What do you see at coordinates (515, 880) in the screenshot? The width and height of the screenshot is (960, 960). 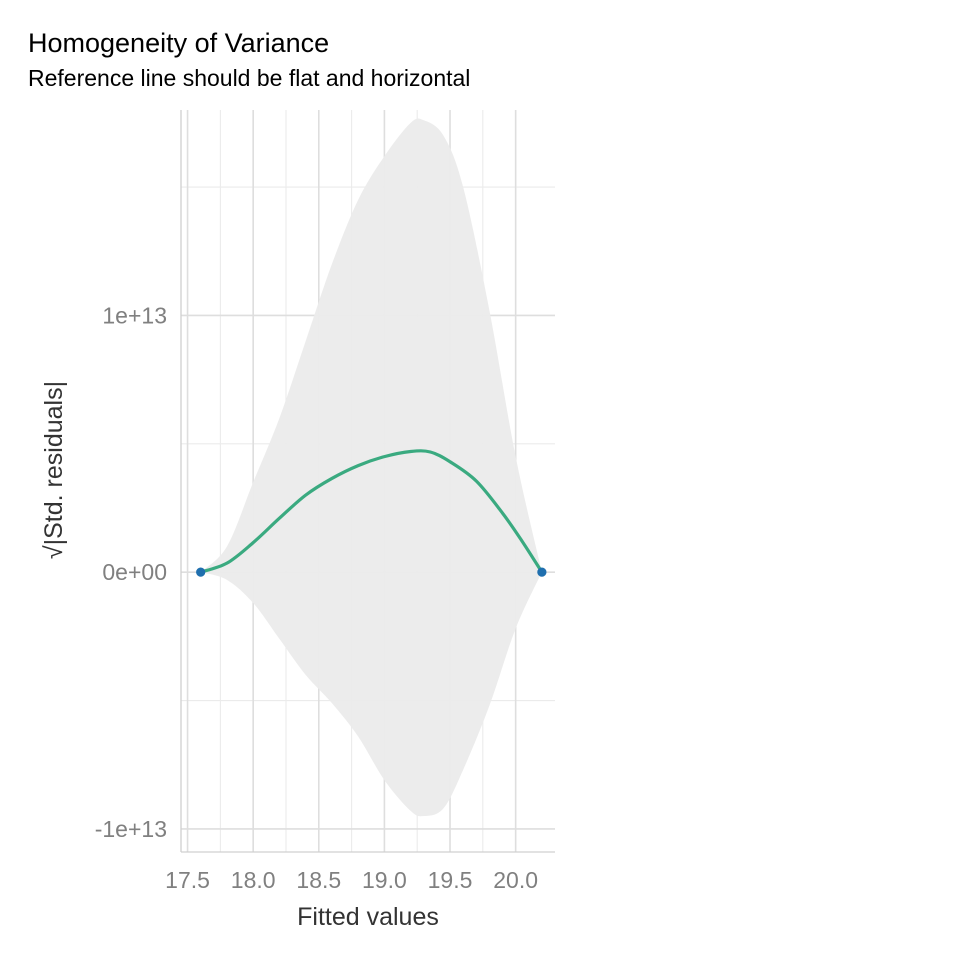 I see `x-tick-label-5: 20.0` at bounding box center [515, 880].